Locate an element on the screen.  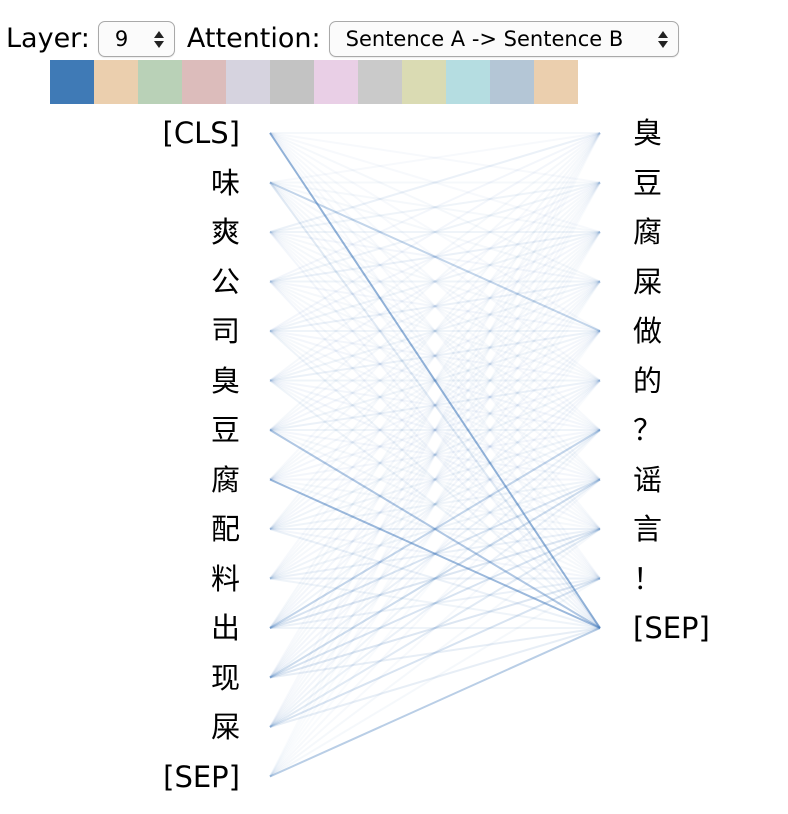
sentence-a-token: 臭 is located at coordinates (225, 380).